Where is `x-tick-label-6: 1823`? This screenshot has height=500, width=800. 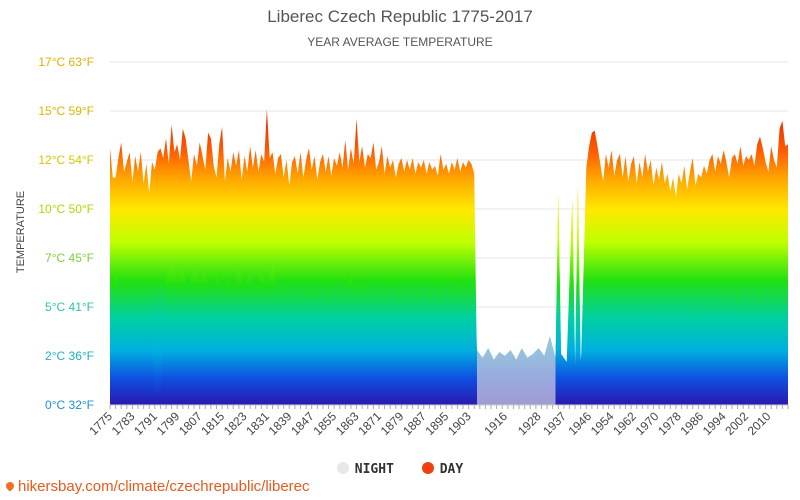 x-tick-label-6: 1823 is located at coordinates (235, 423).